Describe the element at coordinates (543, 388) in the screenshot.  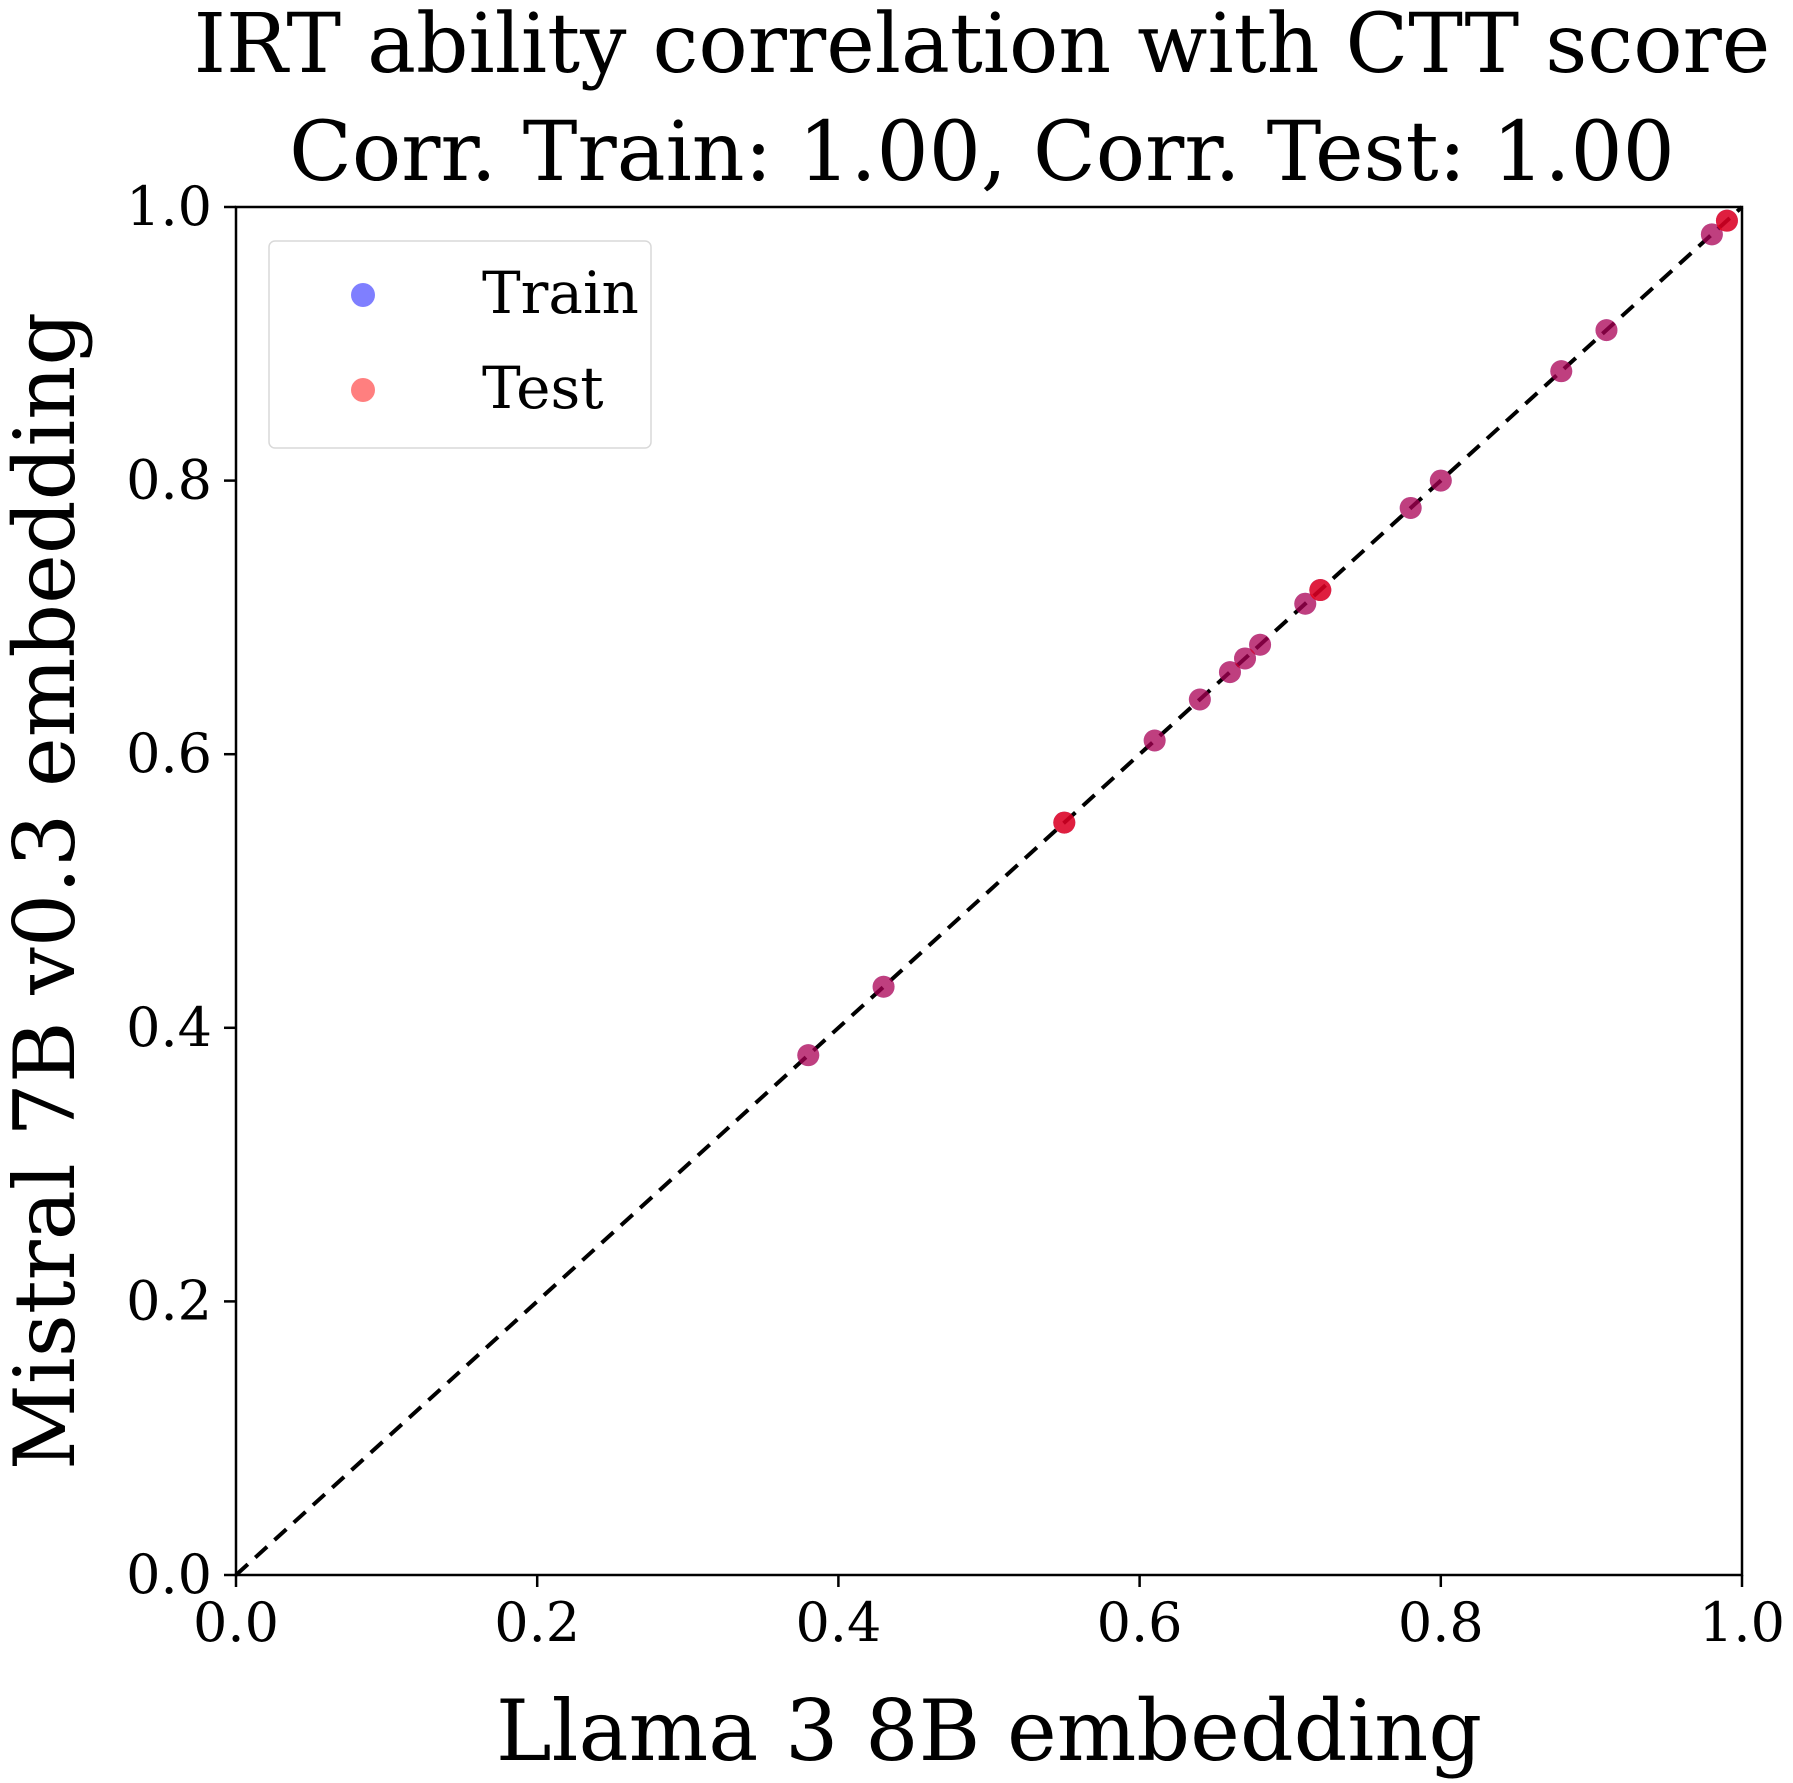
I see `legend-label-test: Test` at that location.